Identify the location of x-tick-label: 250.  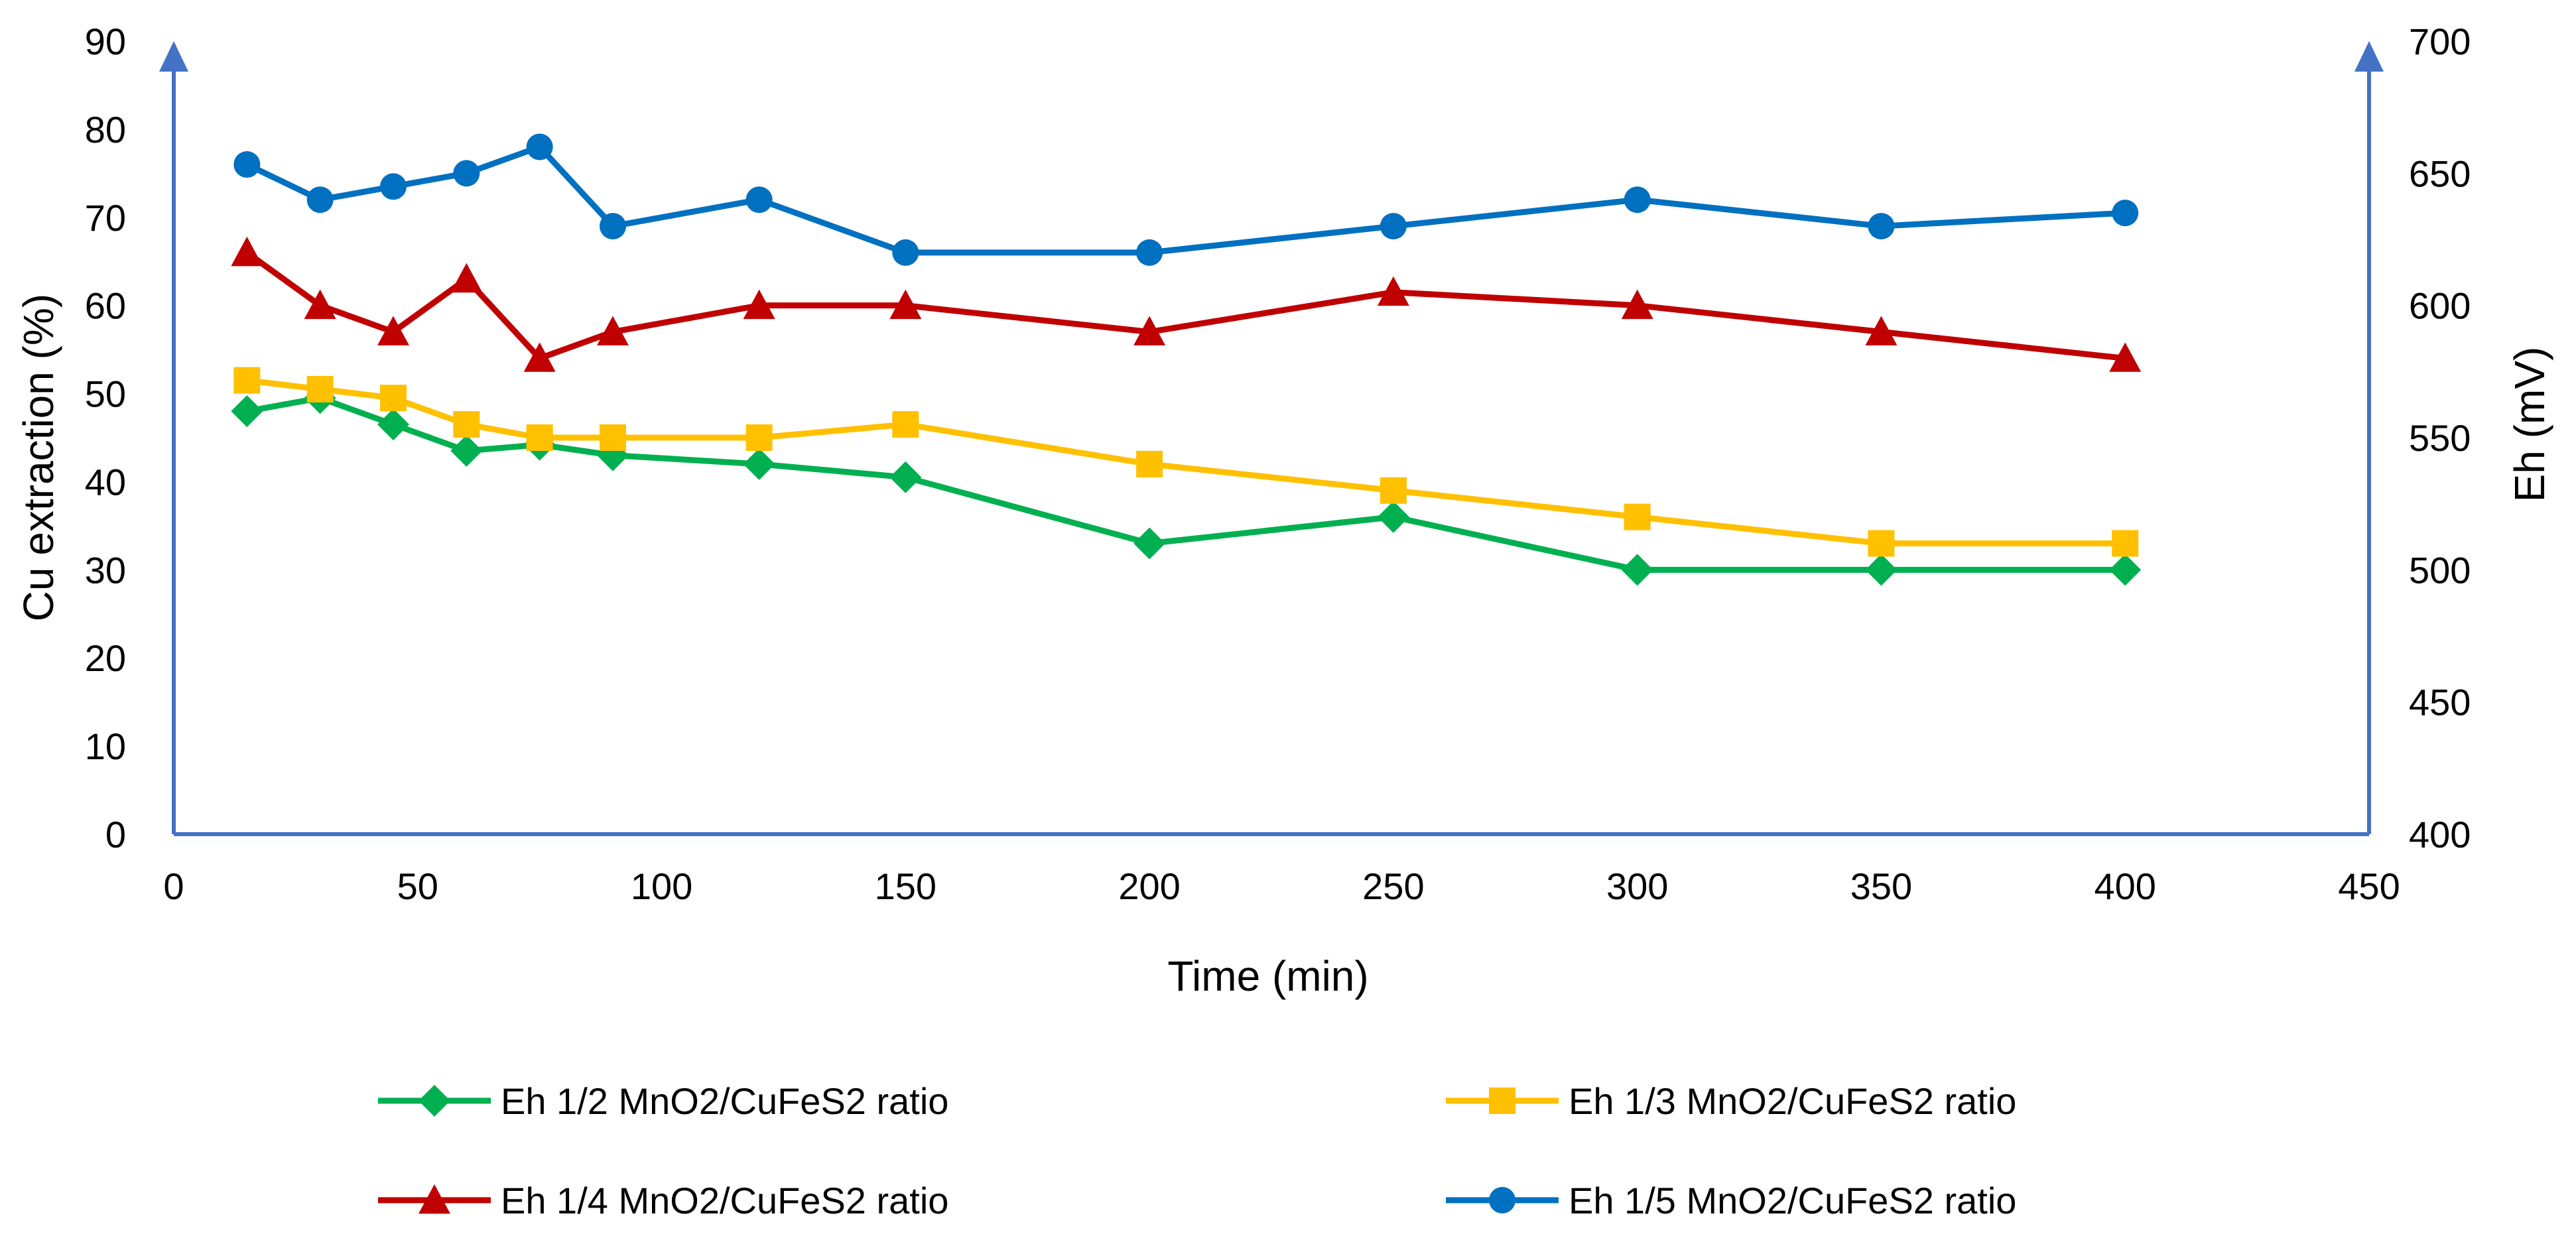
(1393, 886).